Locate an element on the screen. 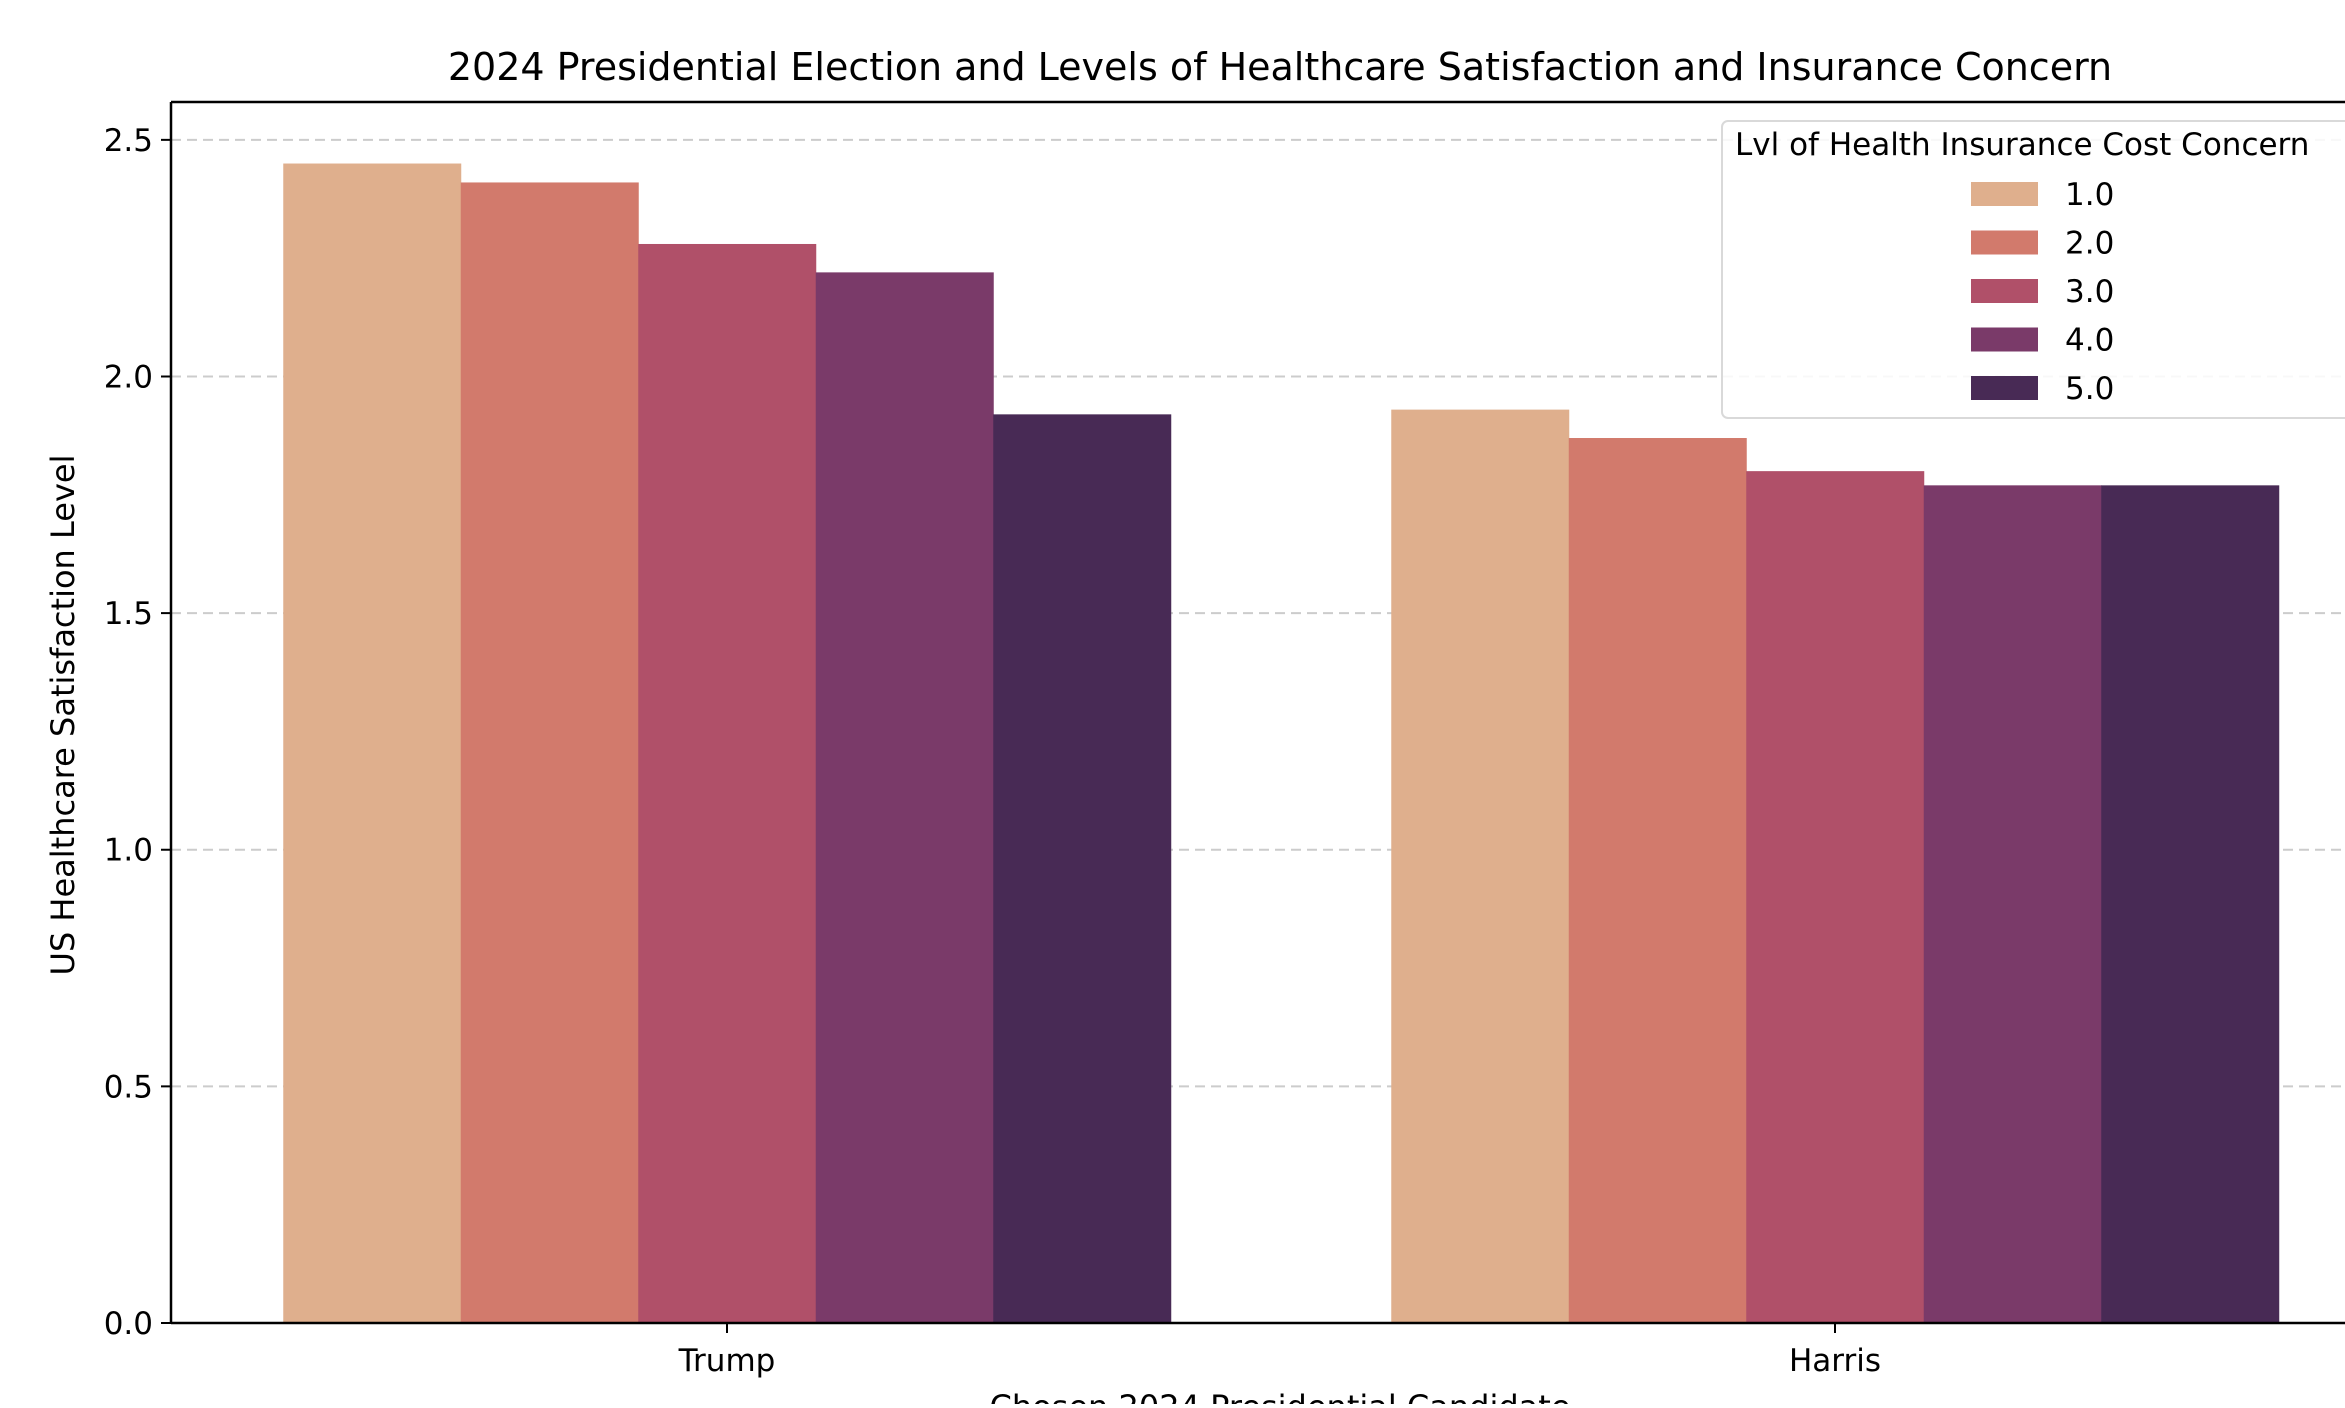 The image size is (2345, 1408). x-tick-label: Harris is located at coordinates (1835, 1361).